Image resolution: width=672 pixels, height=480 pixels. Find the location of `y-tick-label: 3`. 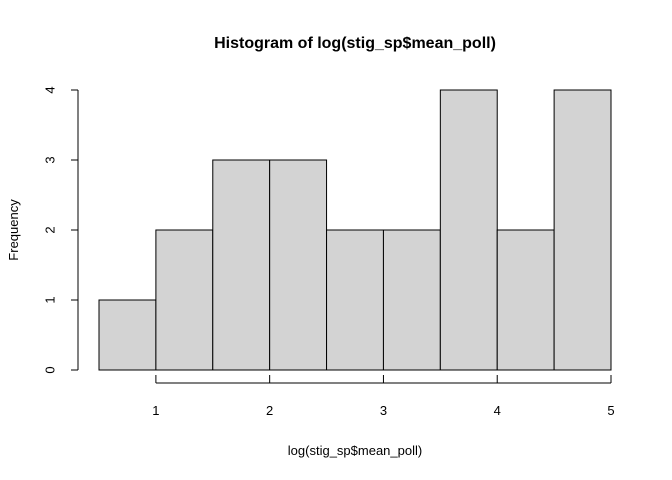

y-tick-label: 3 is located at coordinates (50, 159).